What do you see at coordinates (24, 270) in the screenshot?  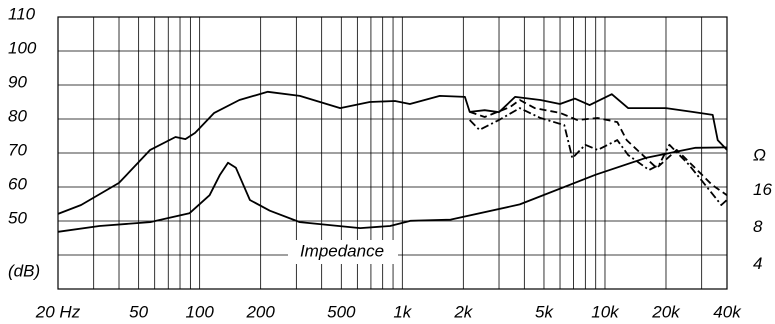 I see `y-axis-label: (dB)` at bounding box center [24, 270].